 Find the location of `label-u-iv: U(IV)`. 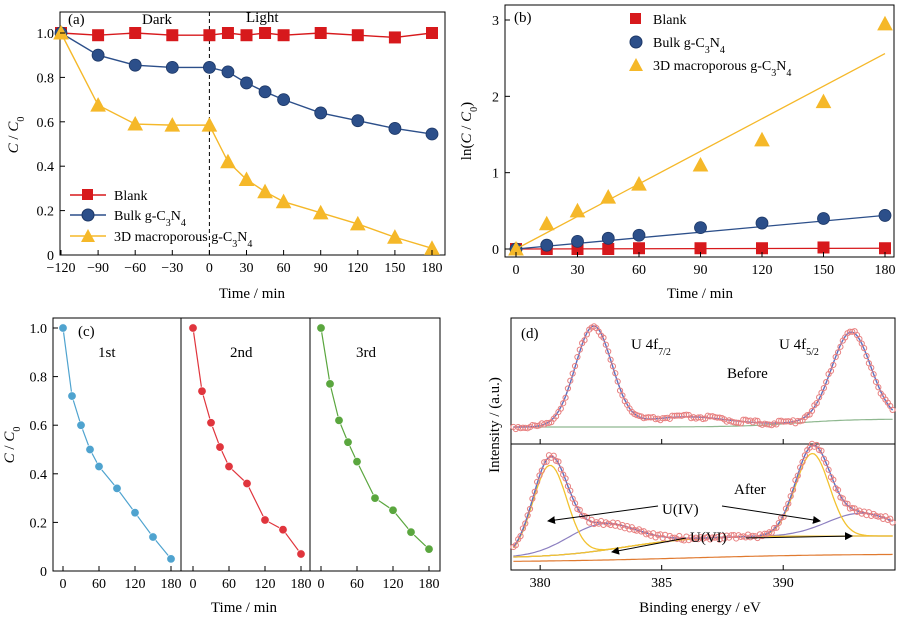

label-u-iv: U(IV) is located at coordinates (680, 510).